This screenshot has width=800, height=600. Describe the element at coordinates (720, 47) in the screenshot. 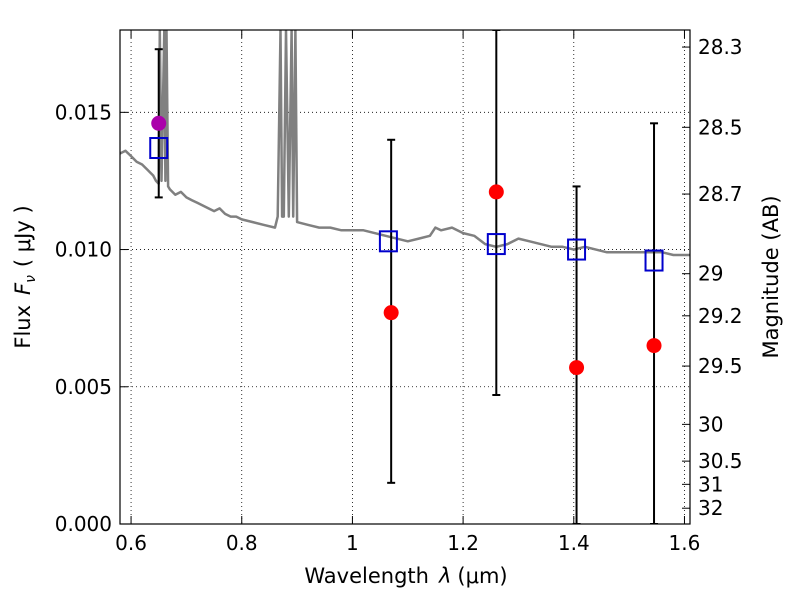

I see `y2-tick-label: 28.3` at that location.